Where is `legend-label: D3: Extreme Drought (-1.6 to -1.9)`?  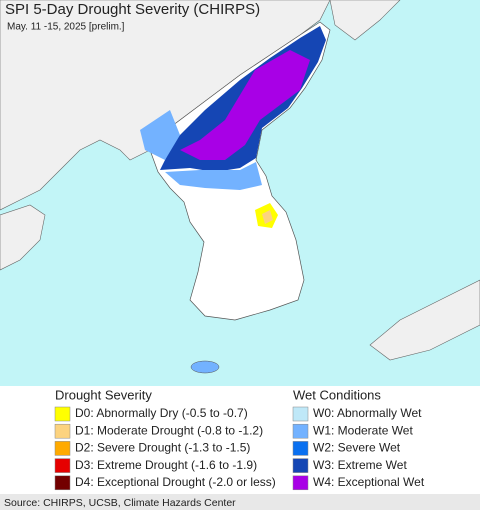
legend-label: D3: Extreme Drought (-1.6 to -1.9) is located at coordinates (166, 465).